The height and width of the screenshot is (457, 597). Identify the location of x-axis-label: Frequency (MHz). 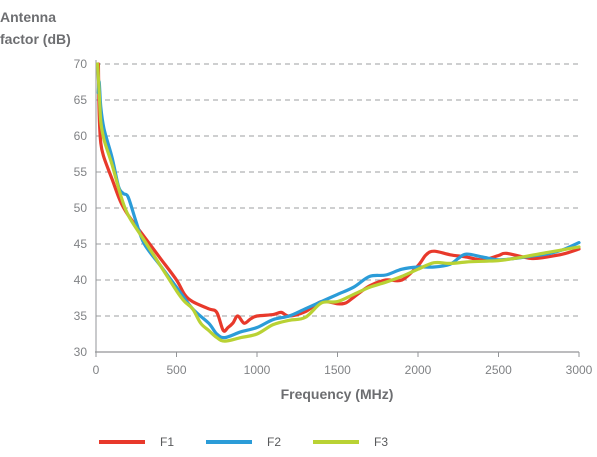
(337, 394).